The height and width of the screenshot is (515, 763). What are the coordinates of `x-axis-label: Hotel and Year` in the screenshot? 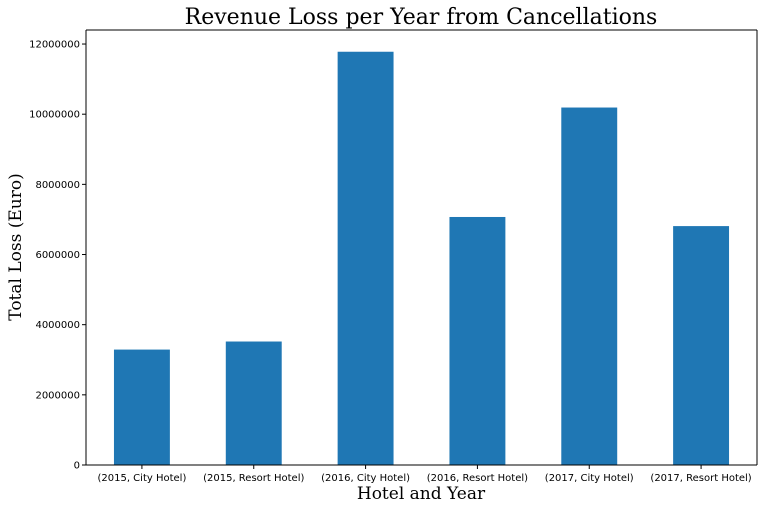 It's located at (421, 494).